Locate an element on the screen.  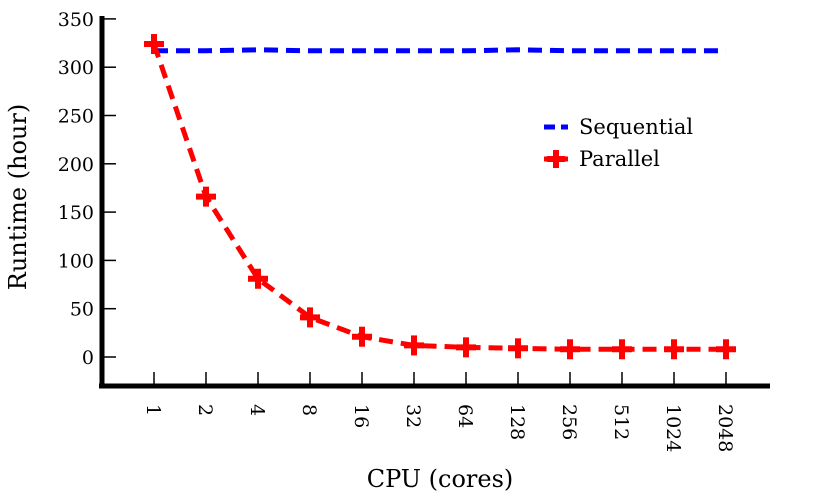
legend-label-sequential: Sequential is located at coordinates (636, 127).